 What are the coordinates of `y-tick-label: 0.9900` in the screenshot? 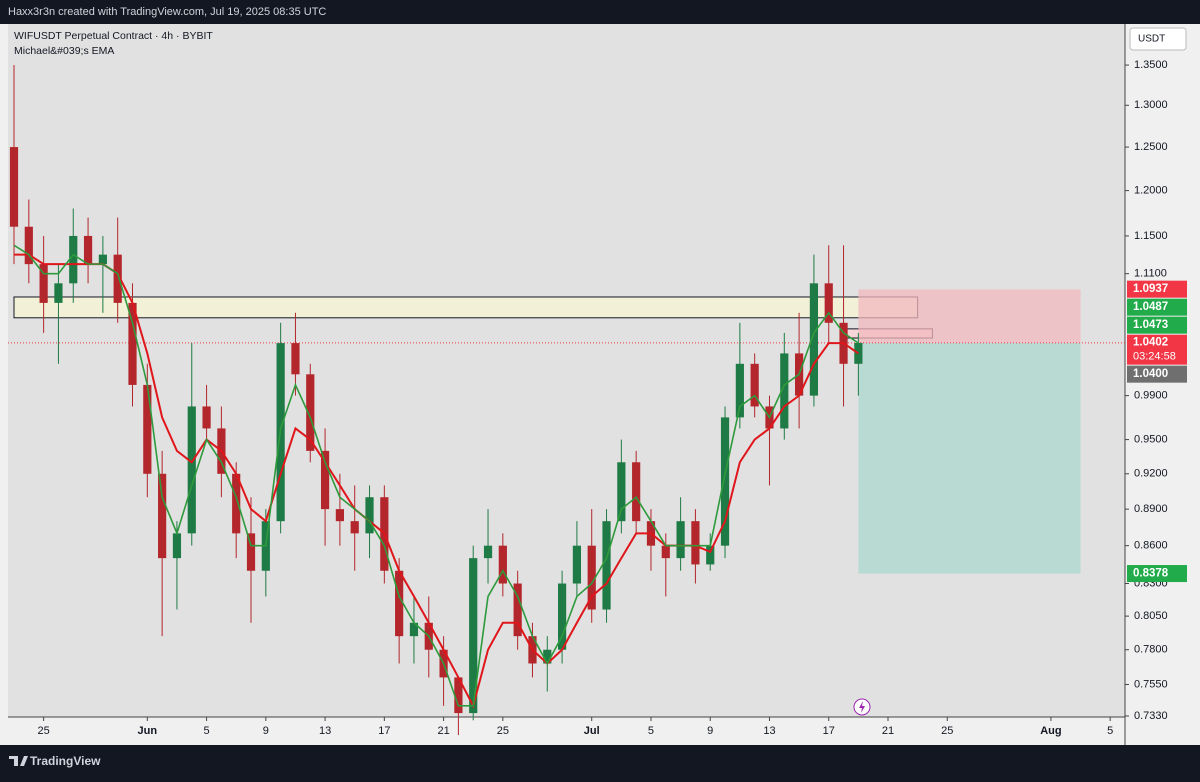 It's located at (1151, 396).